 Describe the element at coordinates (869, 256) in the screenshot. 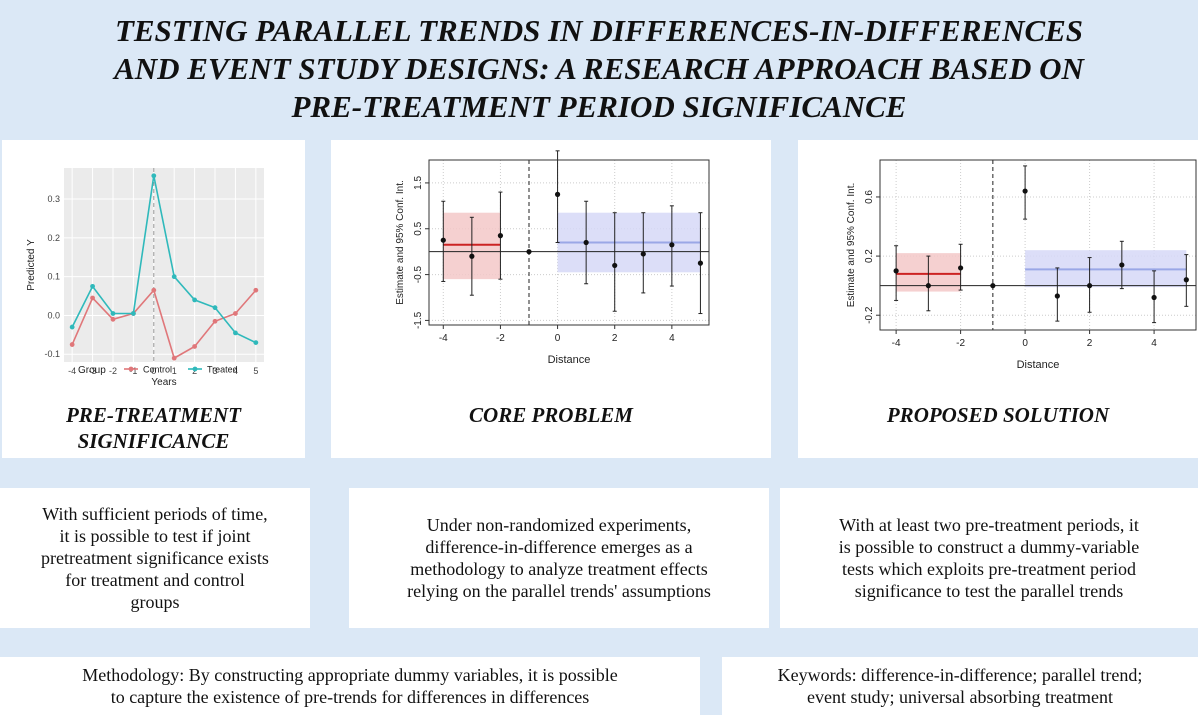

I see `y-tick-label: 0.2` at that location.